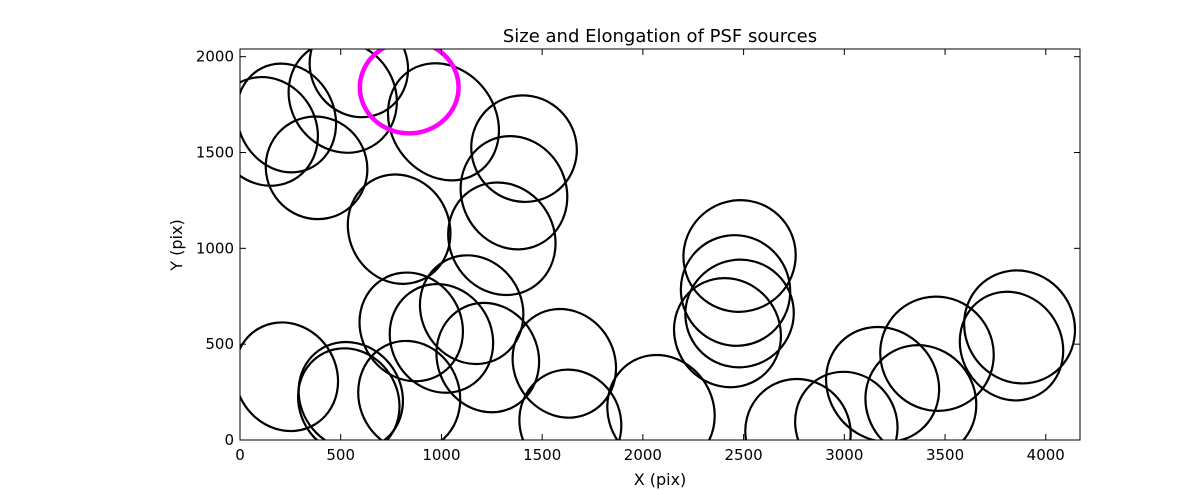 Image resolution: width=1200 pixels, height=490 pixels. I want to click on x-tick-label: 500, so click(340, 455).